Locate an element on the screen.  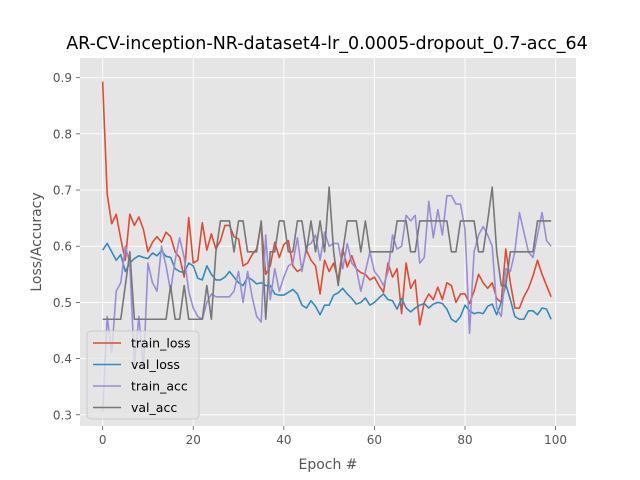
x-tick-label: 60 is located at coordinates (374, 440).